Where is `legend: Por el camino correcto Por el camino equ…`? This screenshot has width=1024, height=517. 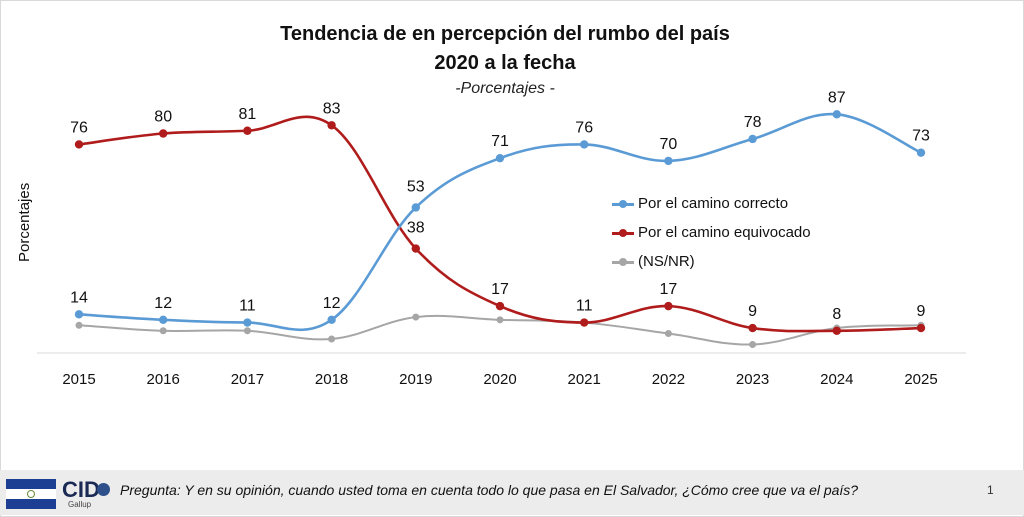 legend: Por el camino correcto Por el camino equ… is located at coordinates (711, 232).